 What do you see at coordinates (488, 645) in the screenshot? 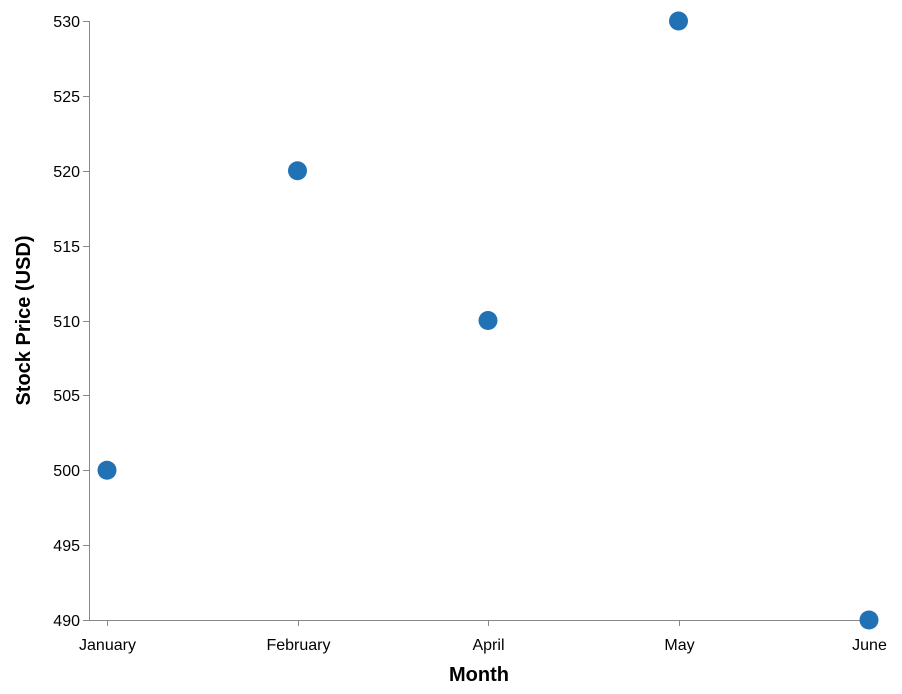
I see `x-tick-label: April` at bounding box center [488, 645].